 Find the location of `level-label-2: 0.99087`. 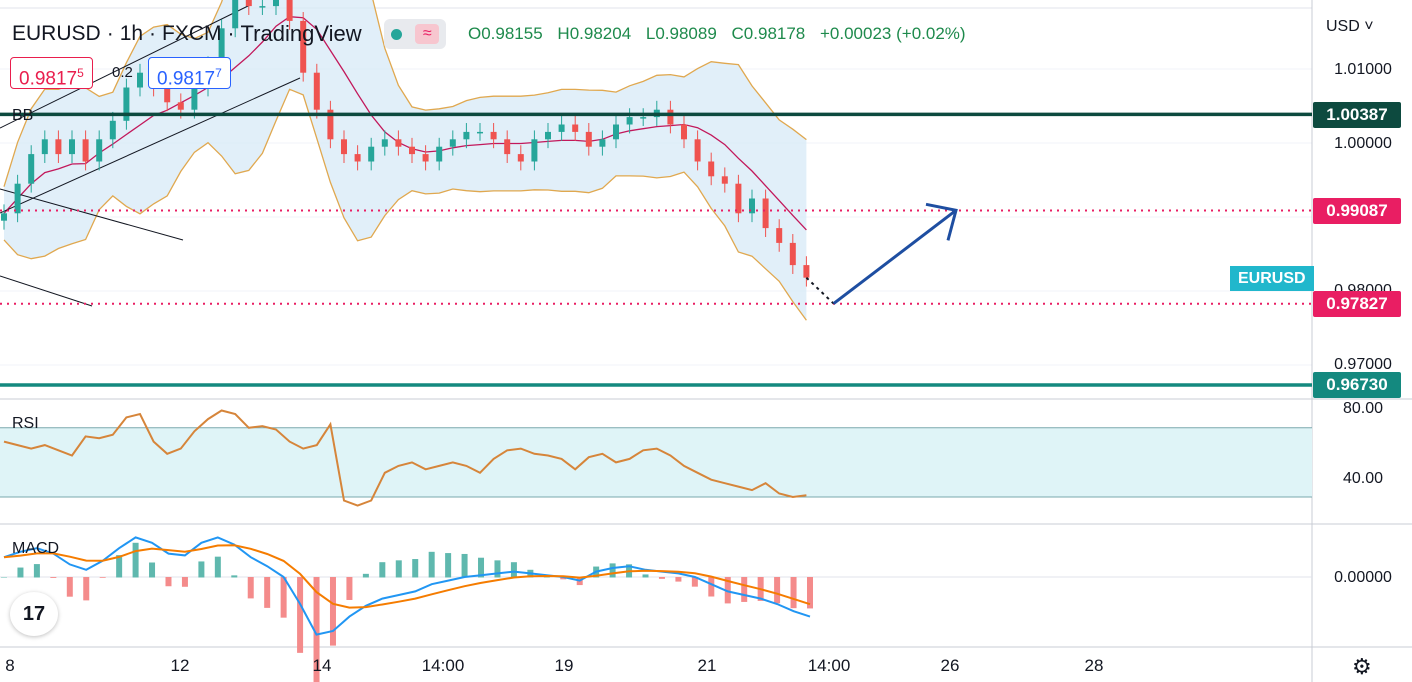

level-label-2: 0.99087 is located at coordinates (1357, 211).